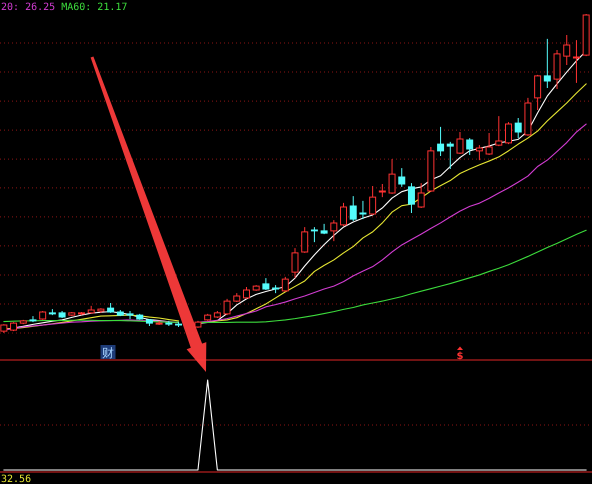  I want to click on annotation: $, so click(460, 354).